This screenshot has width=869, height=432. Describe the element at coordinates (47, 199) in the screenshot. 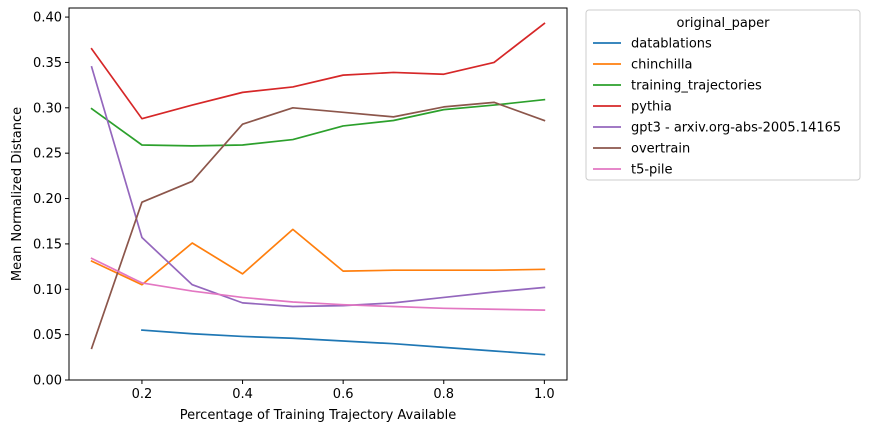

I see `y-tick-label: 0.20` at that location.